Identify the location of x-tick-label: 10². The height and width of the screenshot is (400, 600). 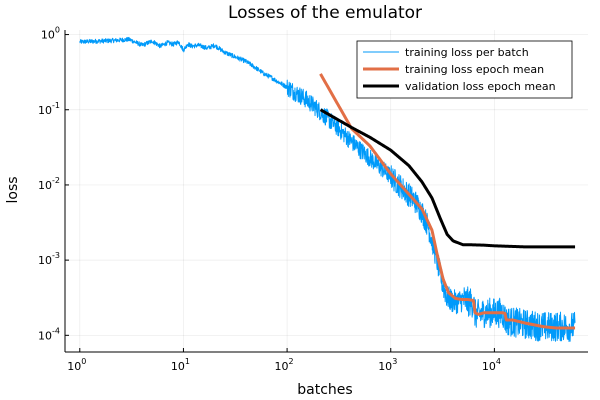
(284, 365).